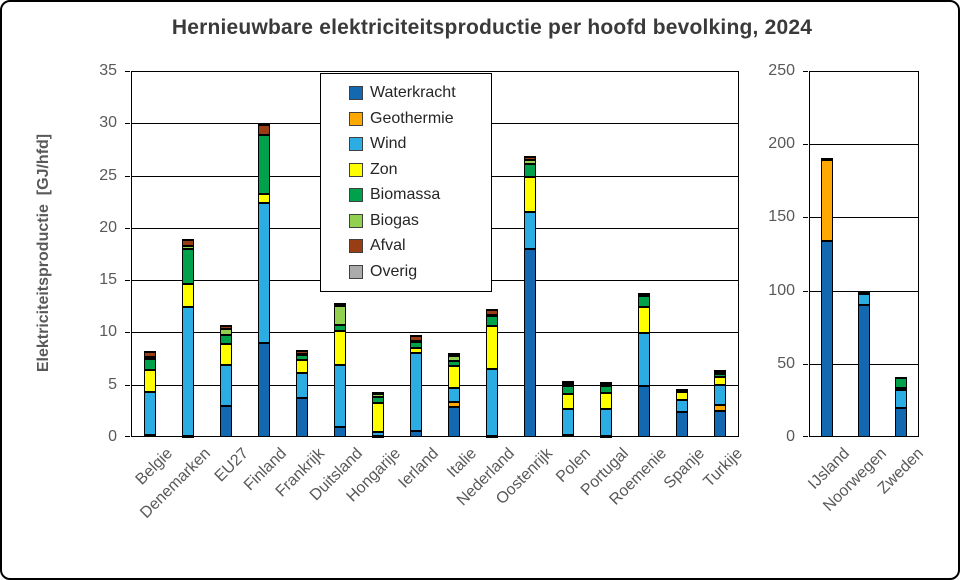  Describe the element at coordinates (108, 280) in the screenshot. I see `y-tick-label: 15` at that location.